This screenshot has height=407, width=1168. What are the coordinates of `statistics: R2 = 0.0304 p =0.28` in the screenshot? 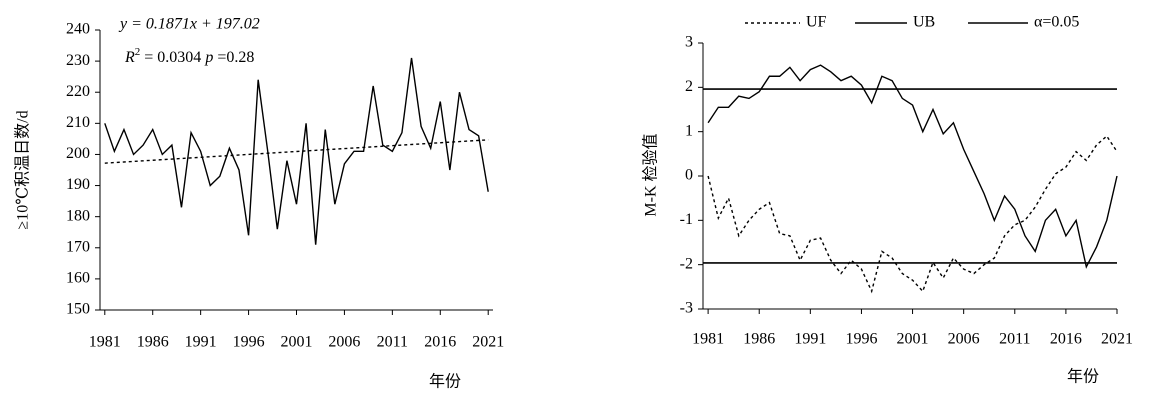 It's located at (189, 56).